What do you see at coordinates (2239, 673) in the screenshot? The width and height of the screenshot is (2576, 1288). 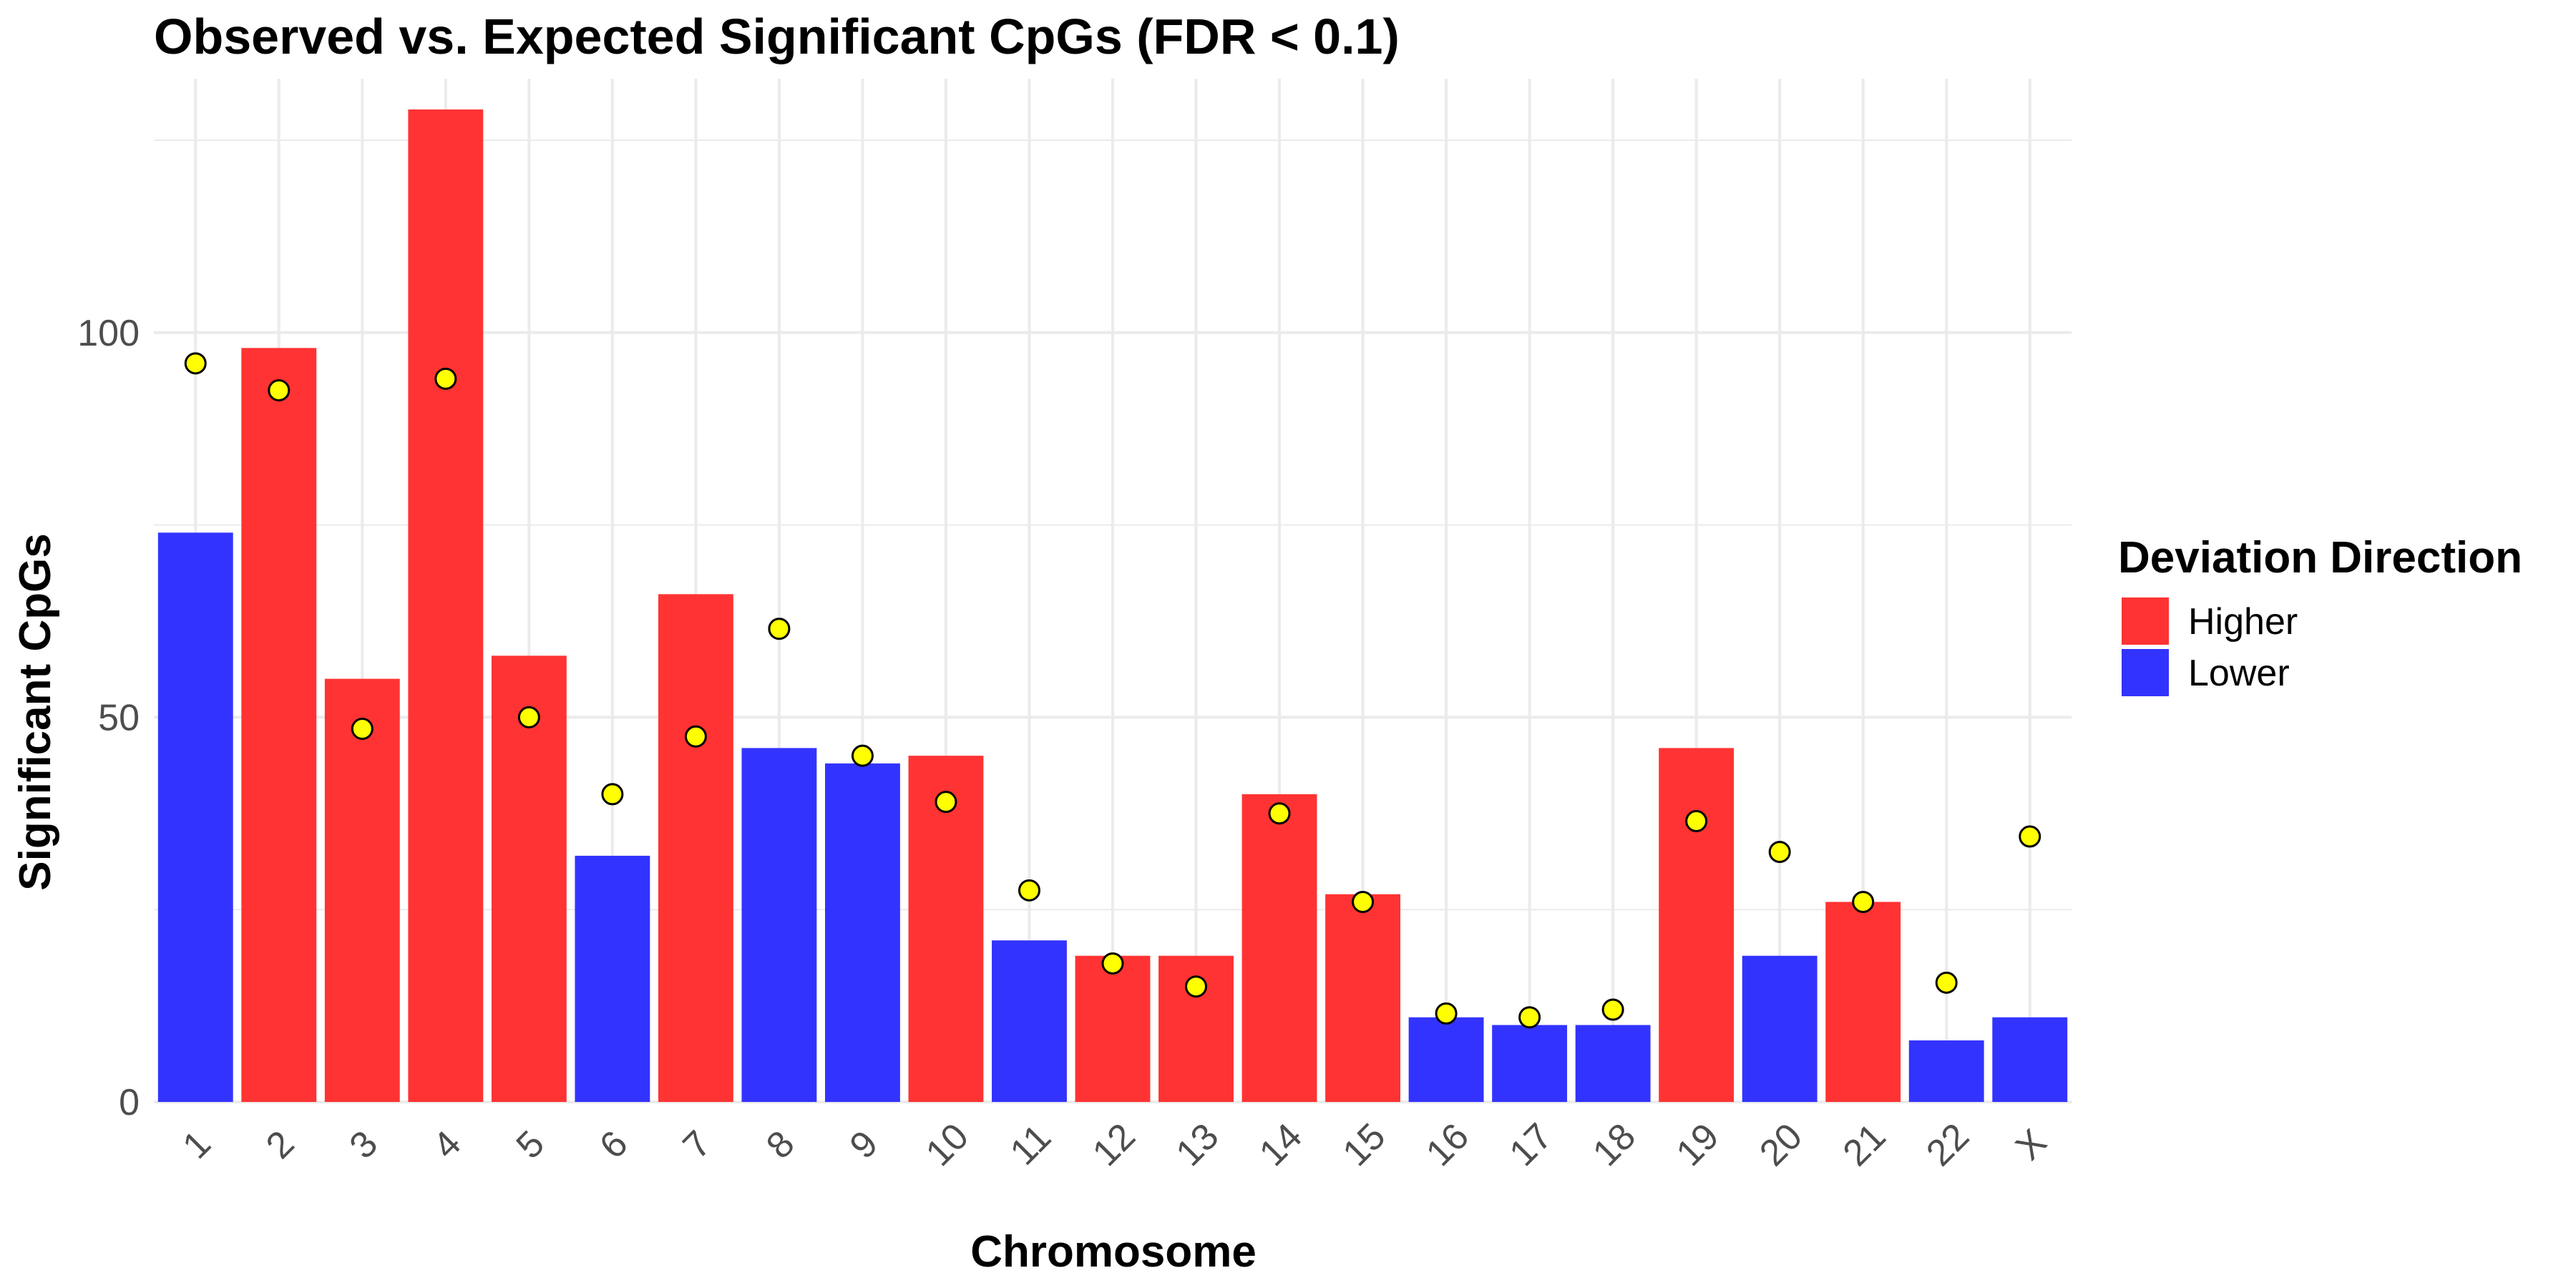 I see `legend-label-lower: Lower` at bounding box center [2239, 673].